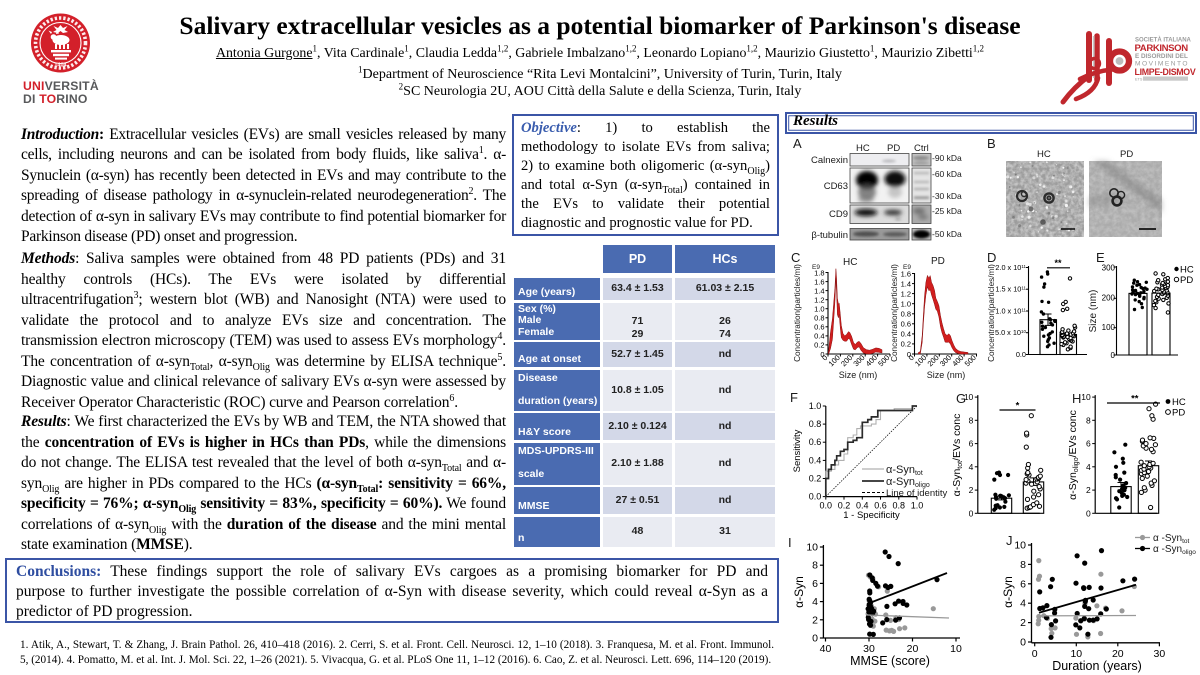 Image resolution: width=1200 pixels, height=675 pixels. Describe the element at coordinates (957, 455) in the screenshot. I see `svg-text: α-Syntot/EVs conc` at that location.